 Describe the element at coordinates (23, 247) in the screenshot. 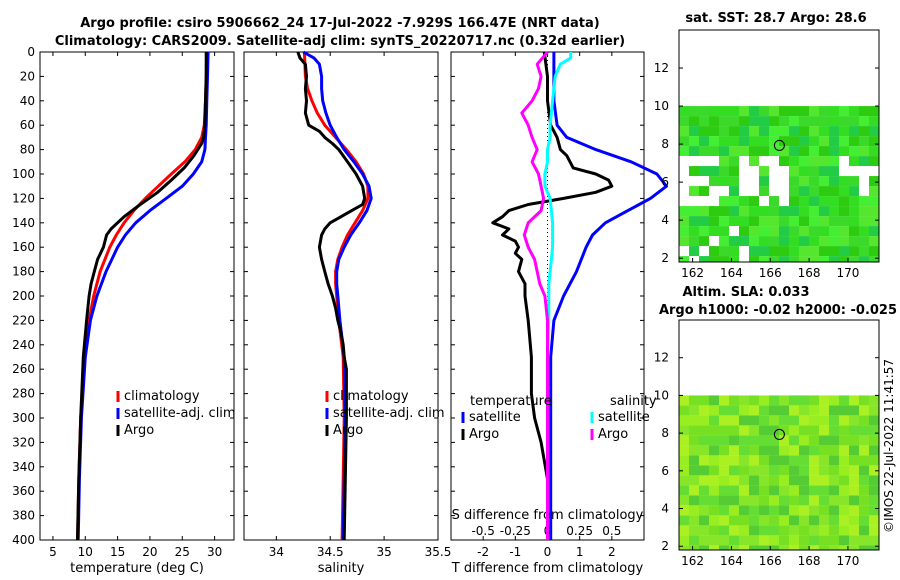

I see `y-tick-label: 160` at that location.